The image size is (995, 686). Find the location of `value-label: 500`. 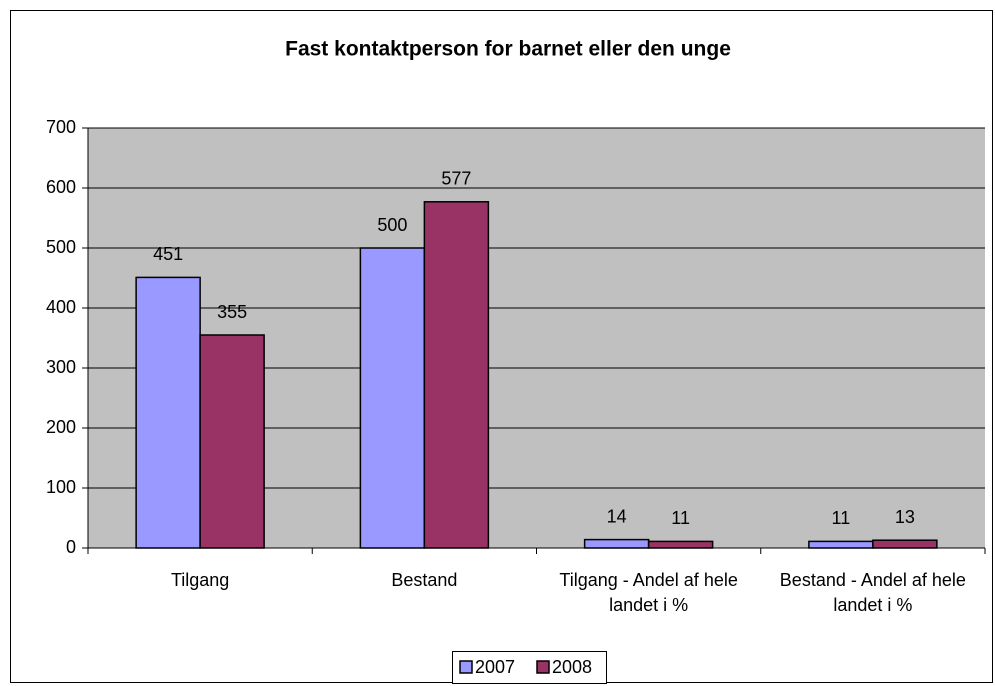

value-label: 500 is located at coordinates (392, 225).